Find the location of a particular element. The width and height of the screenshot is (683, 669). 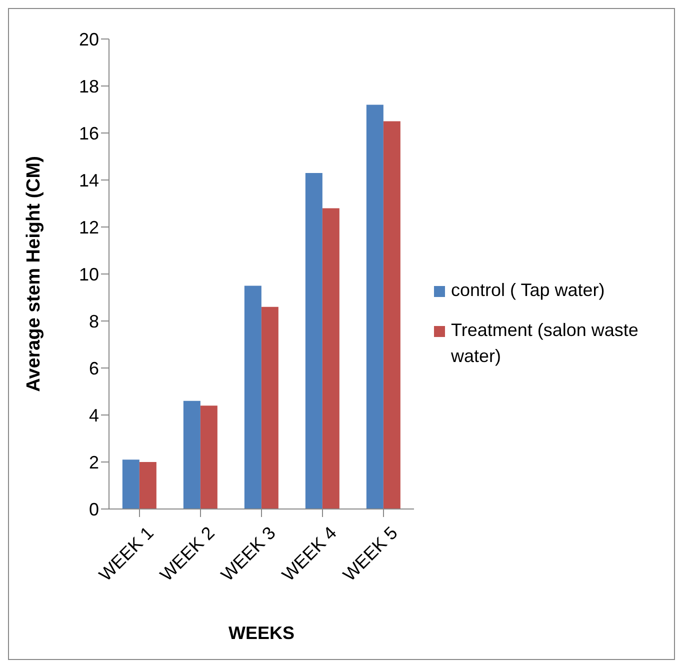

y-tick-label: 10 is located at coordinates (88, 274).